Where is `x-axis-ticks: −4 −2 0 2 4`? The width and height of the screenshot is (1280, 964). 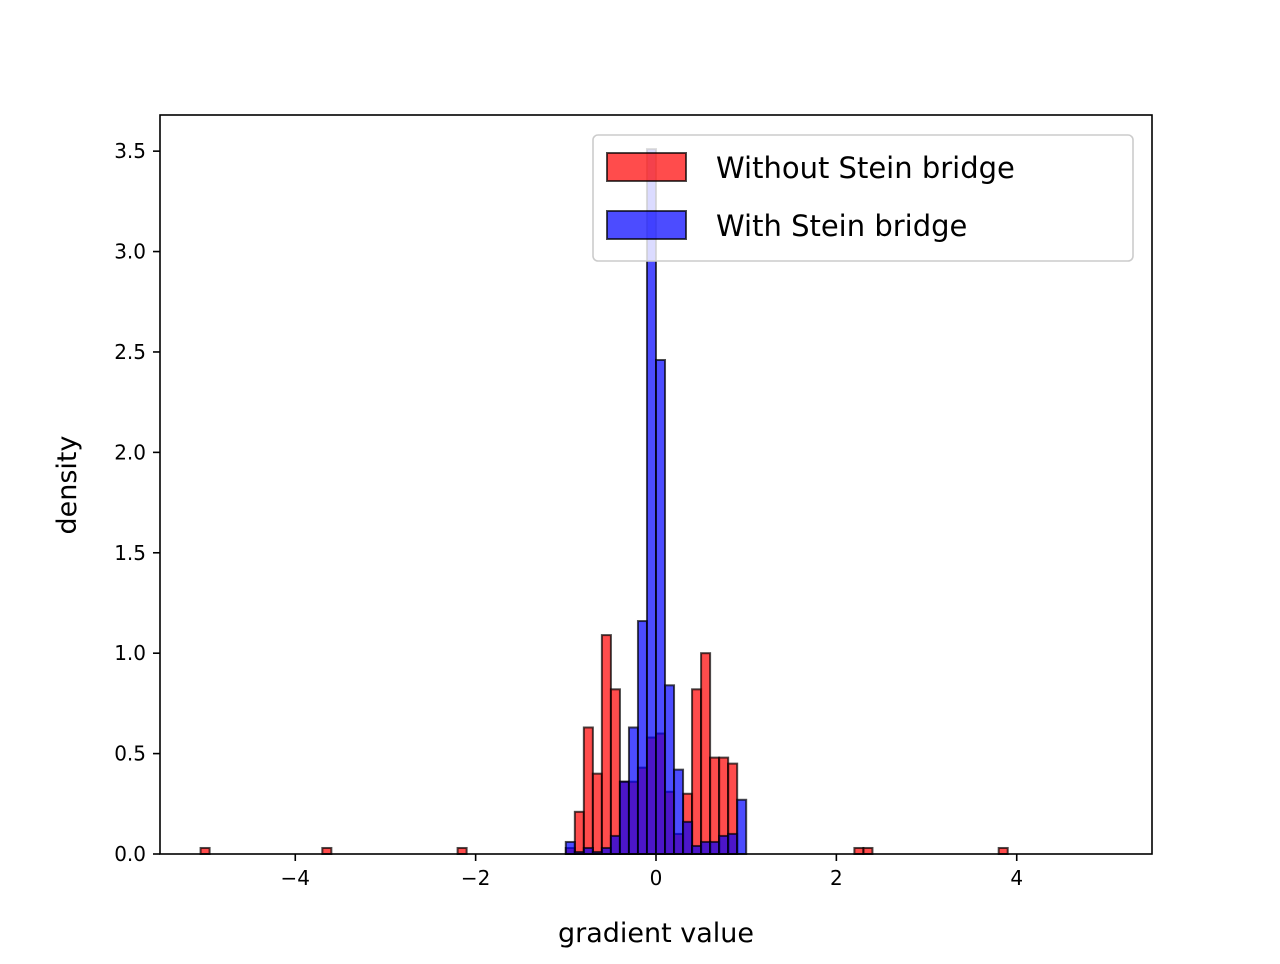 x-axis-ticks: −4 −2 0 2 4 is located at coordinates (652, 872).